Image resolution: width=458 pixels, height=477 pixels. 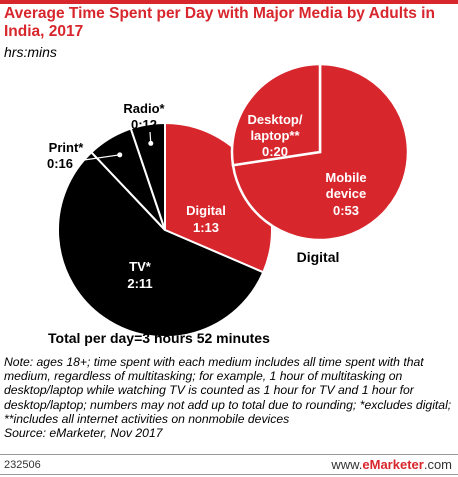 What do you see at coordinates (101, 157) in the screenshot?
I see `leader-line-print` at bounding box center [101, 157].